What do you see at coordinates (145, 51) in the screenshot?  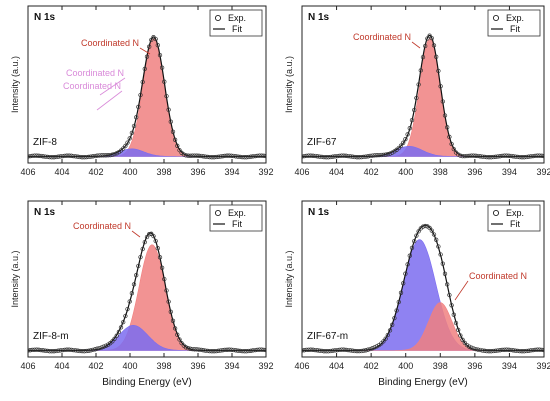 I see `annotation-arrow` at bounding box center [145, 51].